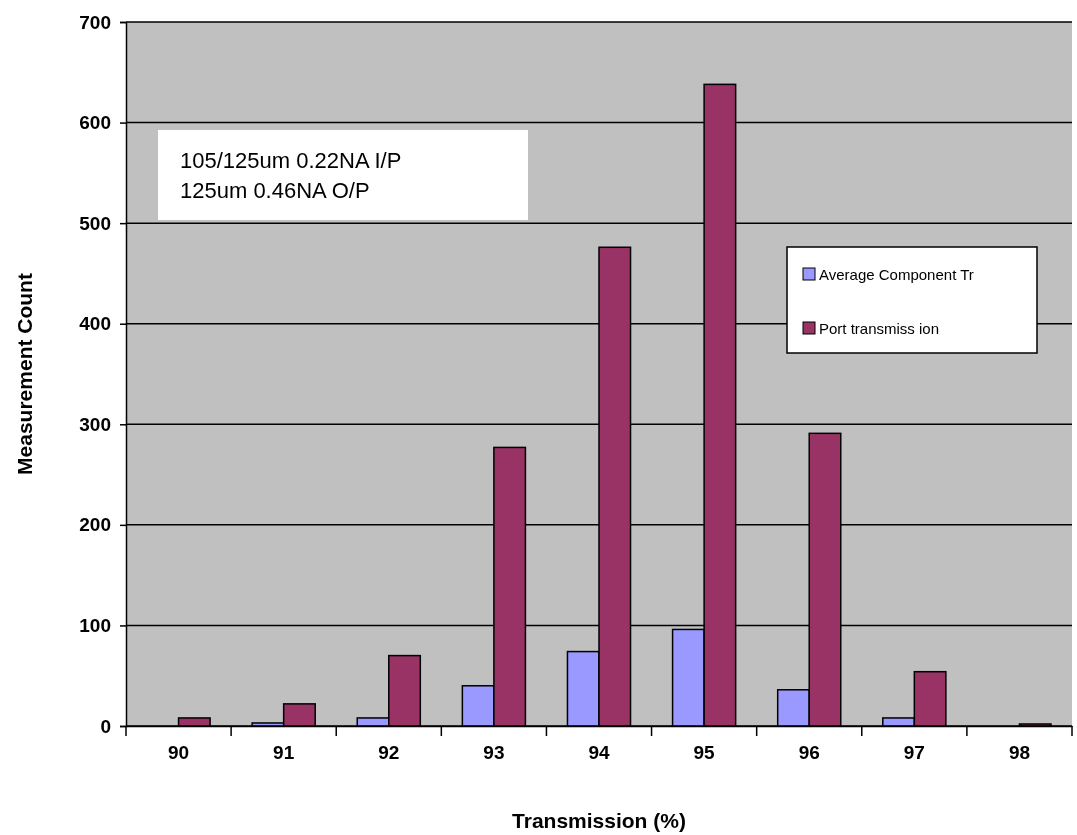 The height and width of the screenshot is (835, 1077). What do you see at coordinates (1019, 752) in the screenshot?
I see `x-tick-label: 98` at bounding box center [1019, 752].